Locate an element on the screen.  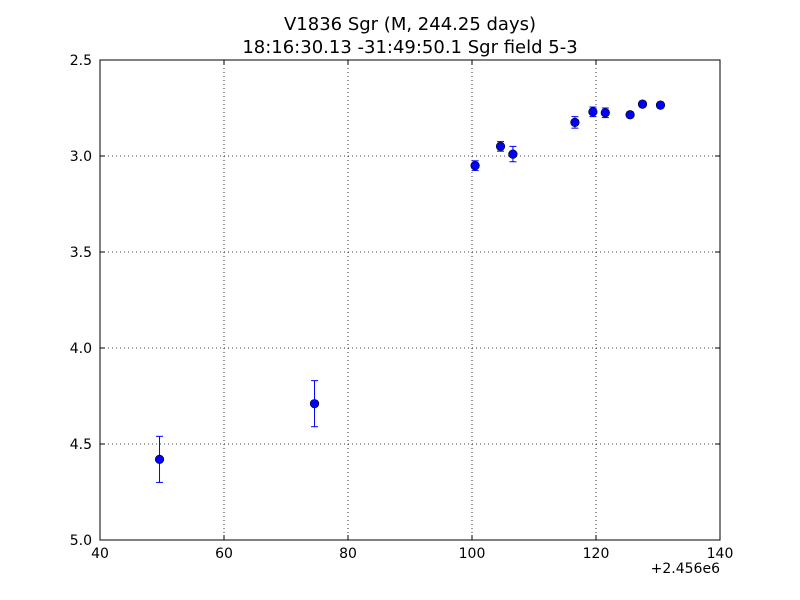
x-tick-label: 140 is located at coordinates (720, 554).